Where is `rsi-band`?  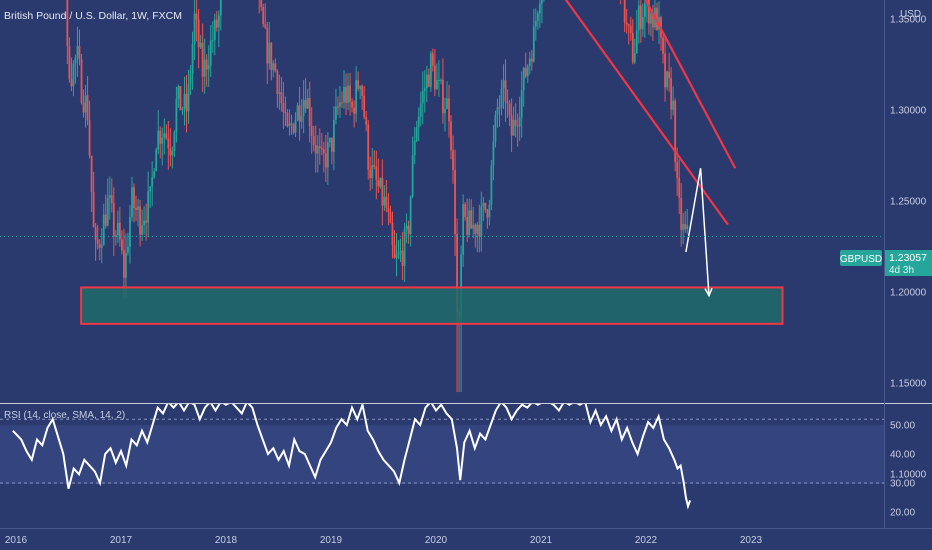
rsi-band is located at coordinates (442, 454).